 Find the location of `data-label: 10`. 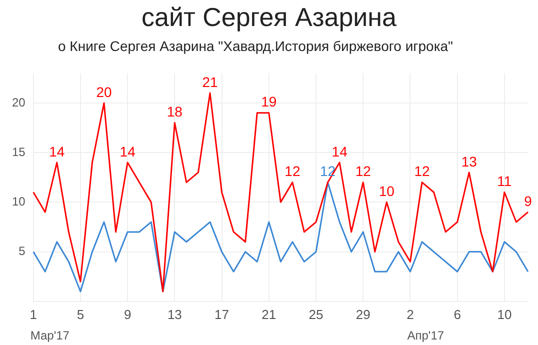

data-label: 10 is located at coordinates (386, 191).